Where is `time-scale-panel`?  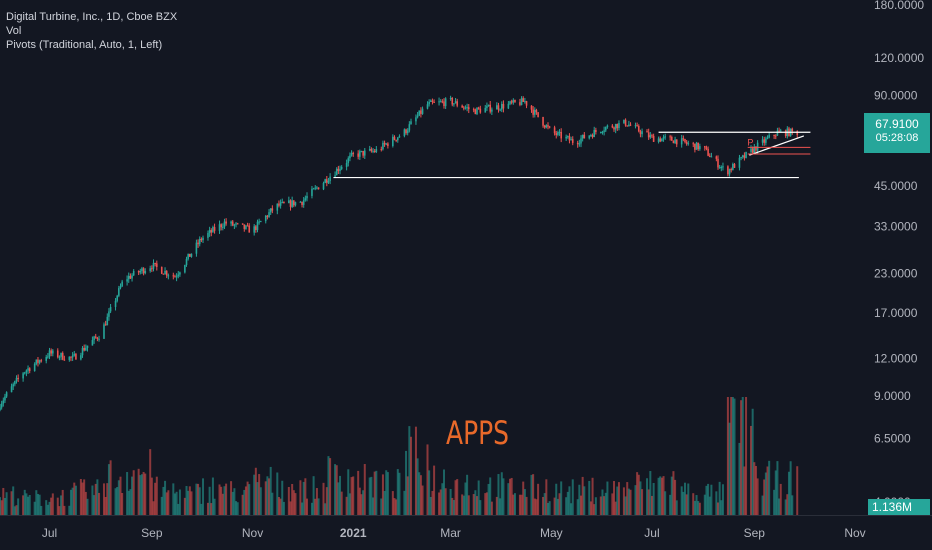
time-scale-panel is located at coordinates (466, 532).